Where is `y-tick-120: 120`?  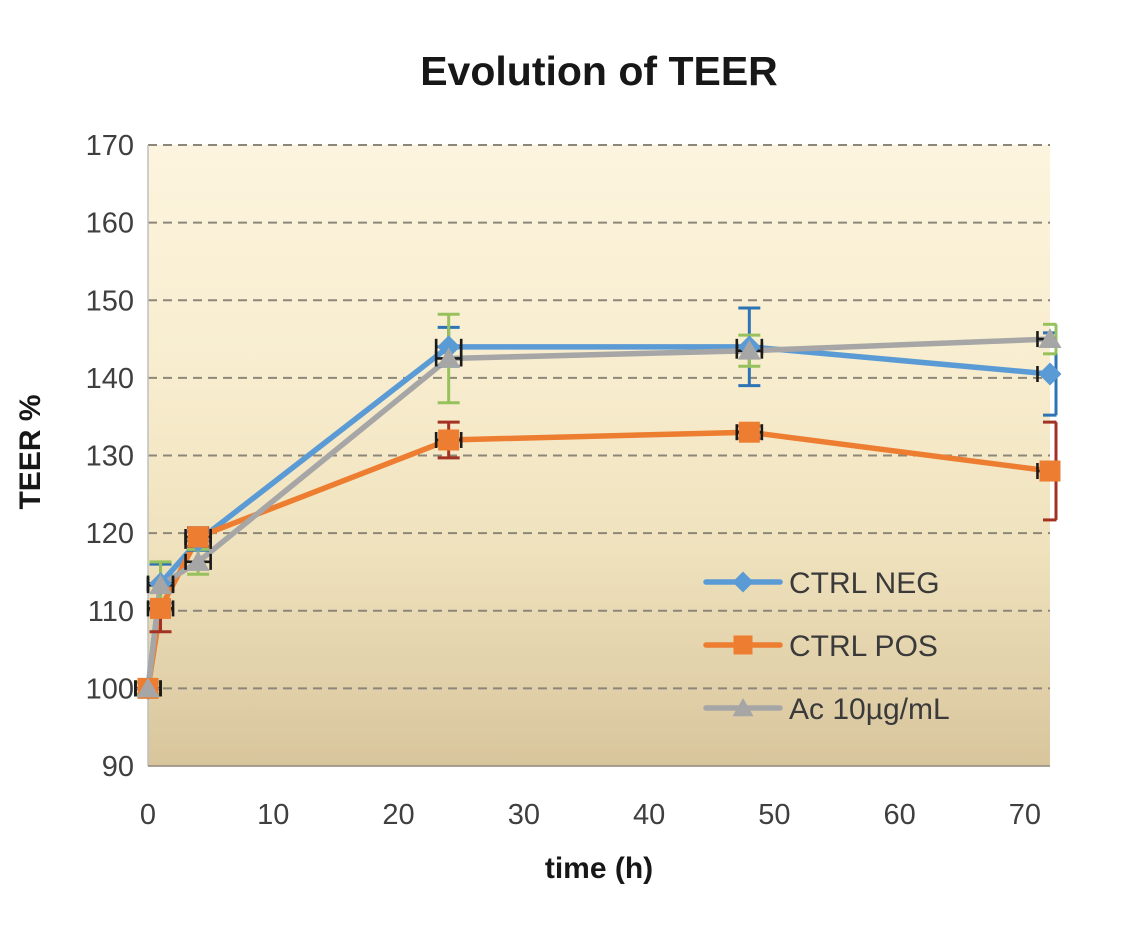
y-tick-120: 120 is located at coordinates (110, 534).